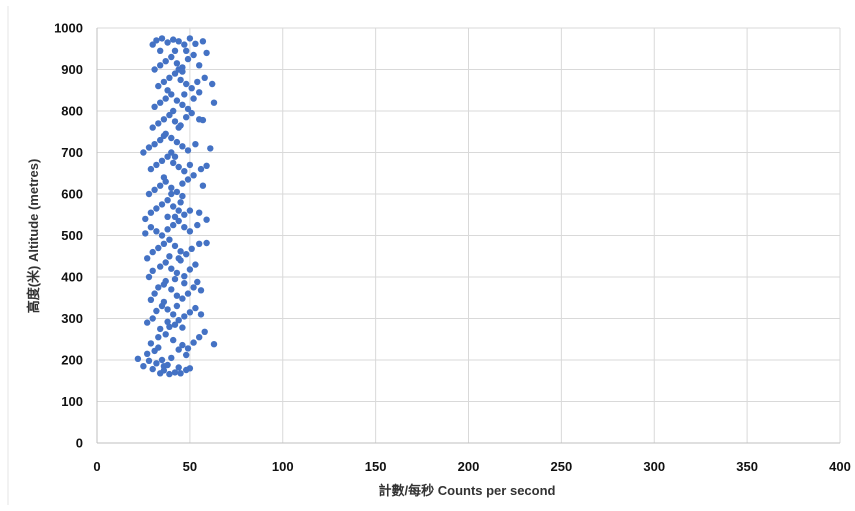 The width and height of the screenshot is (855, 511). I want to click on x-tick-label: 50, so click(190, 466).